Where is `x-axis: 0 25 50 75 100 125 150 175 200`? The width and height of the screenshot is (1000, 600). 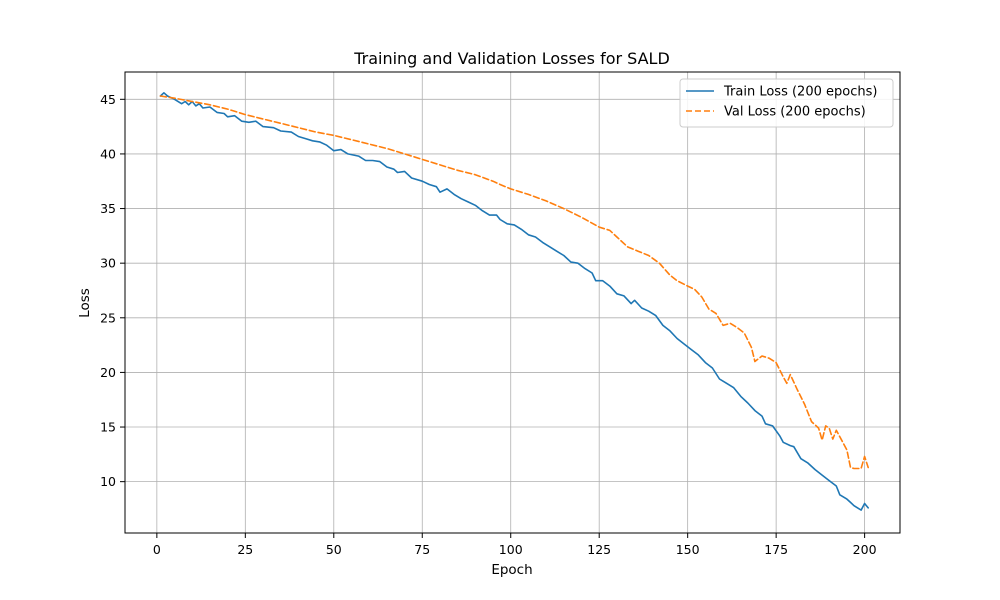
x-axis: 0 25 50 75 100 125 150 175 200 is located at coordinates (515, 545).